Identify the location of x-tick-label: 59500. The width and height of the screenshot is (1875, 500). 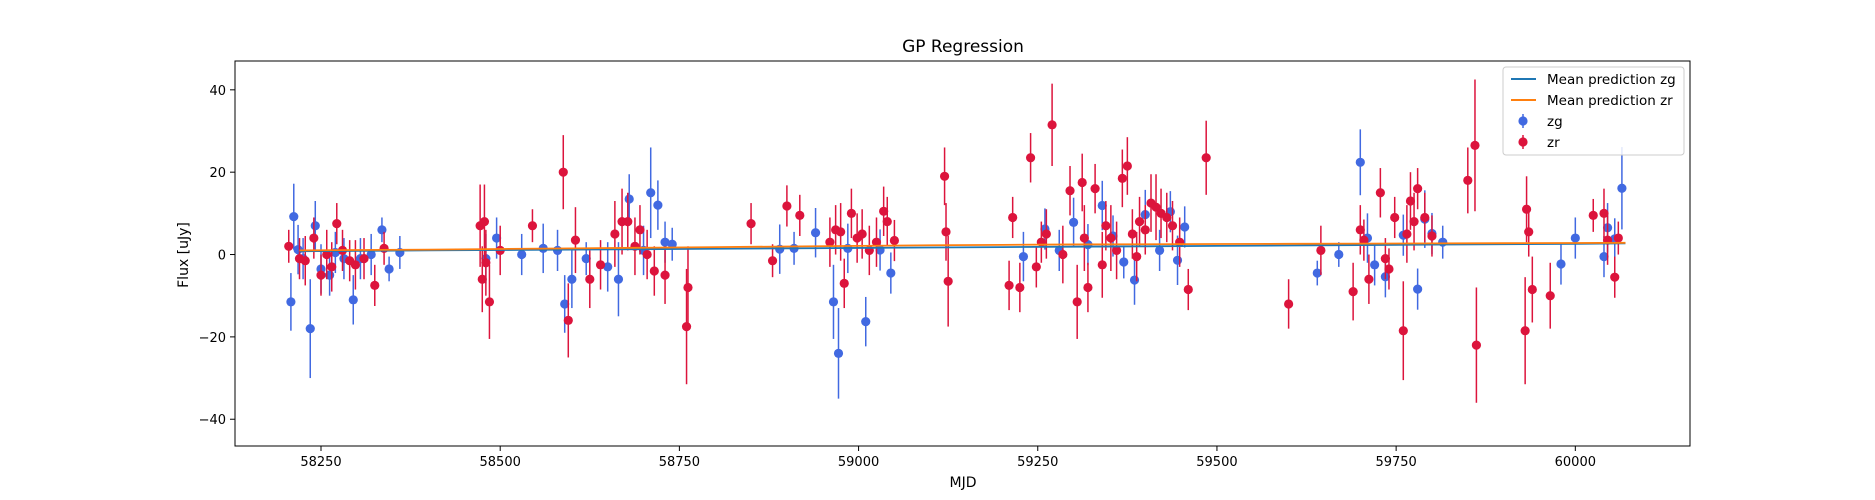
(1216, 462).